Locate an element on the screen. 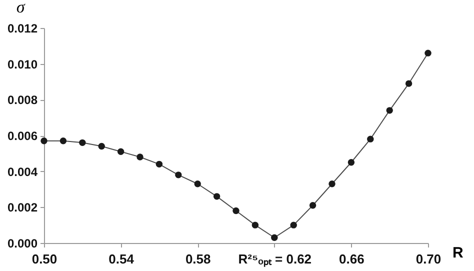  x-tick-label: 0.54 is located at coordinates (121, 259).